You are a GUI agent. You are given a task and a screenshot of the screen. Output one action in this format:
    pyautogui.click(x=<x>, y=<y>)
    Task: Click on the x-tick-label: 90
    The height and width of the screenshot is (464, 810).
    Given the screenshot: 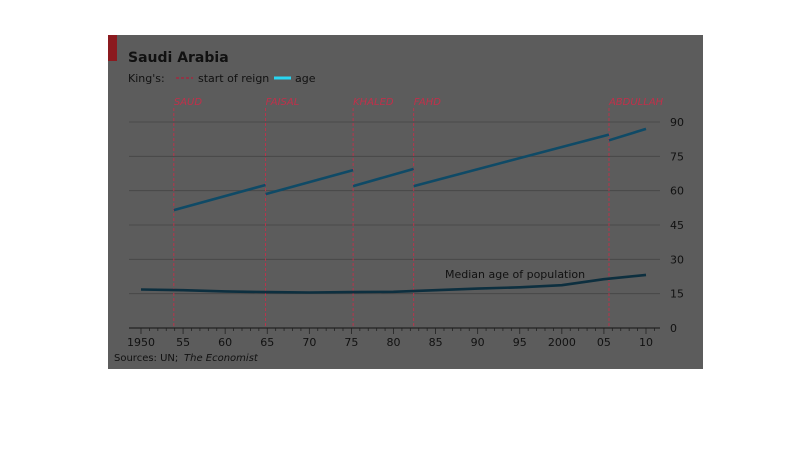 What is the action you would take?
    pyautogui.click(x=478, y=342)
    